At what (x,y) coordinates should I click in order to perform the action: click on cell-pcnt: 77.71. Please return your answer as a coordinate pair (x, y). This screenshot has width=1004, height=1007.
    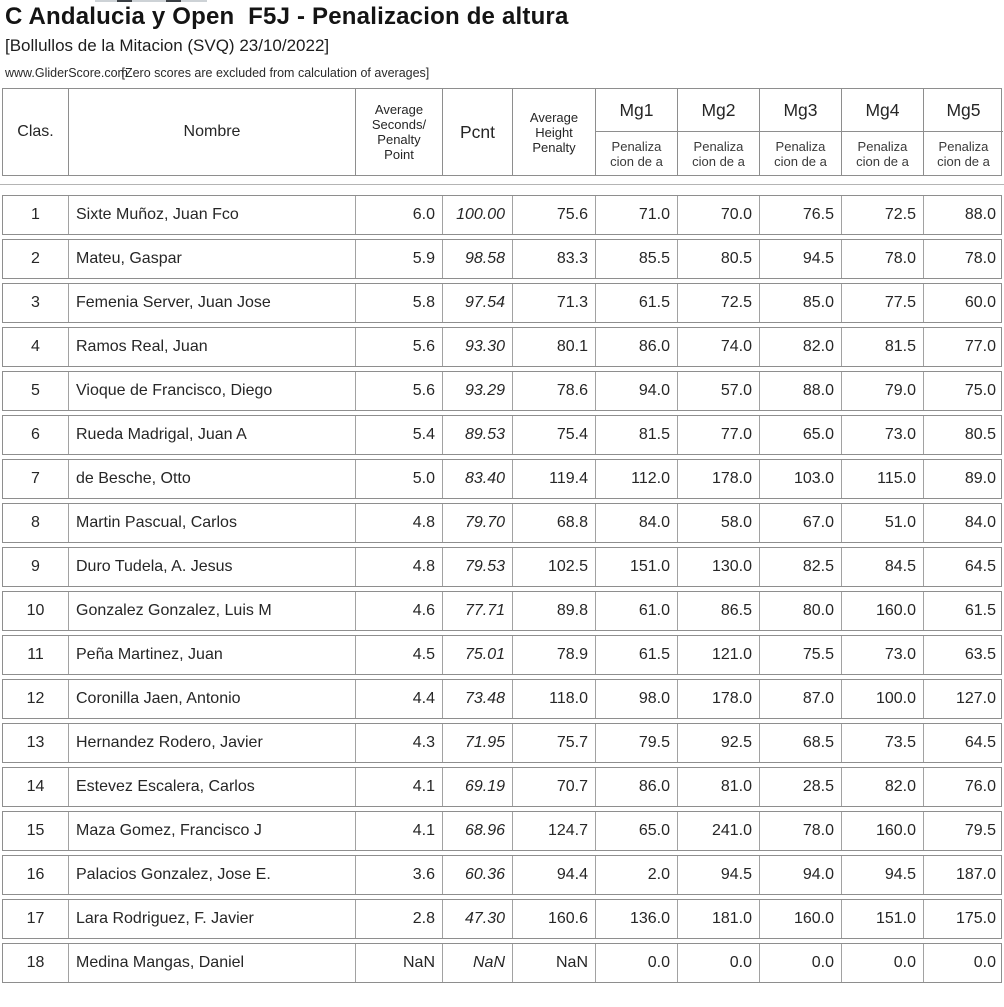
    Looking at the image, I should click on (478, 611).